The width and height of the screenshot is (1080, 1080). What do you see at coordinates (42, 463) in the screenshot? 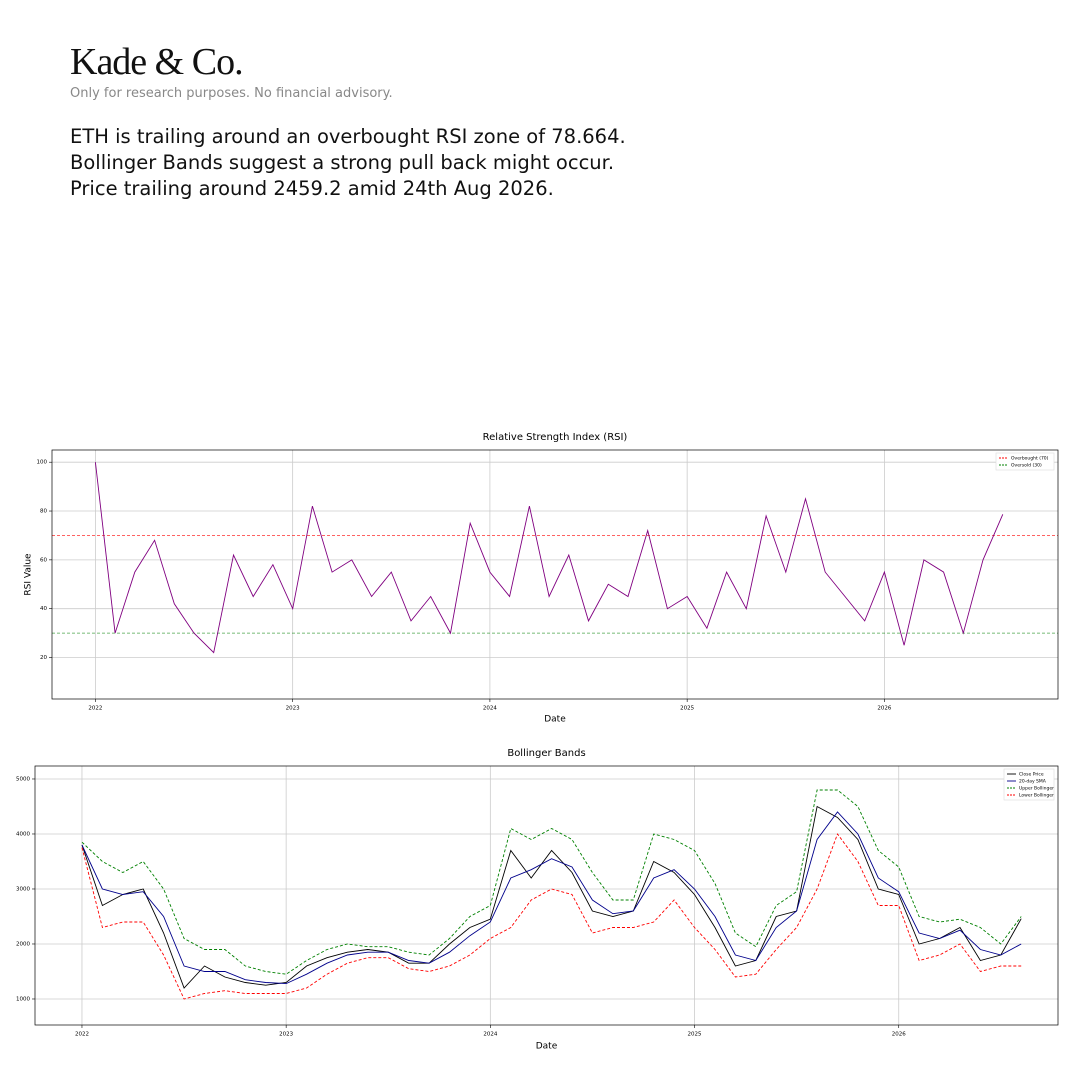
I see `y-tick-label: 100` at bounding box center [42, 463].